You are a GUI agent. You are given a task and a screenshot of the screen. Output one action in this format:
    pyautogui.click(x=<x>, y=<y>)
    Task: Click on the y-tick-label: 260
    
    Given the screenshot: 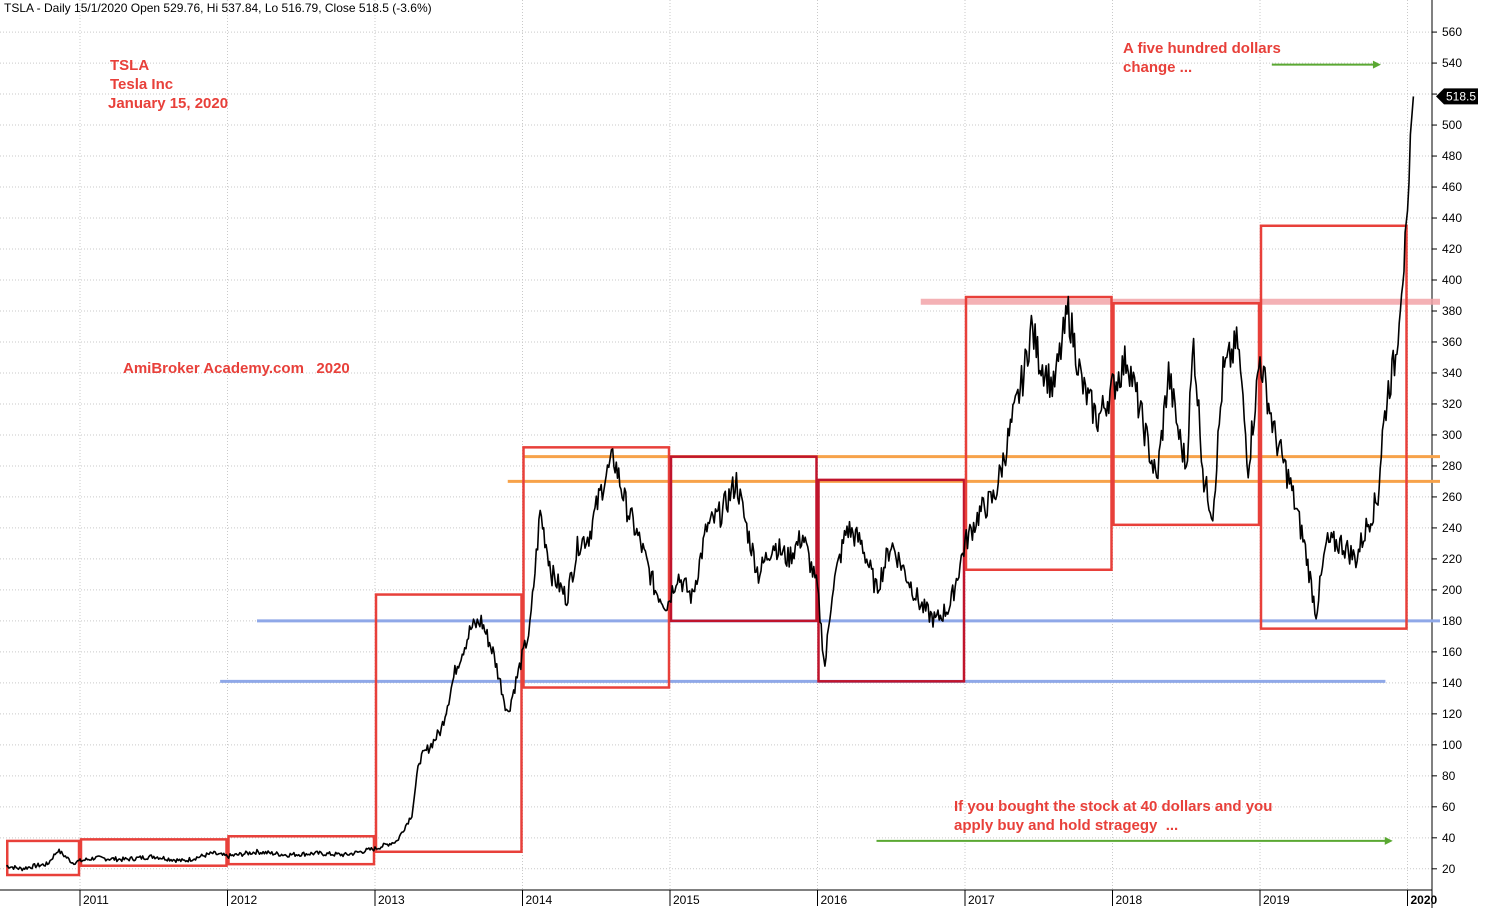 What is the action you would take?
    pyautogui.click(x=1452, y=497)
    